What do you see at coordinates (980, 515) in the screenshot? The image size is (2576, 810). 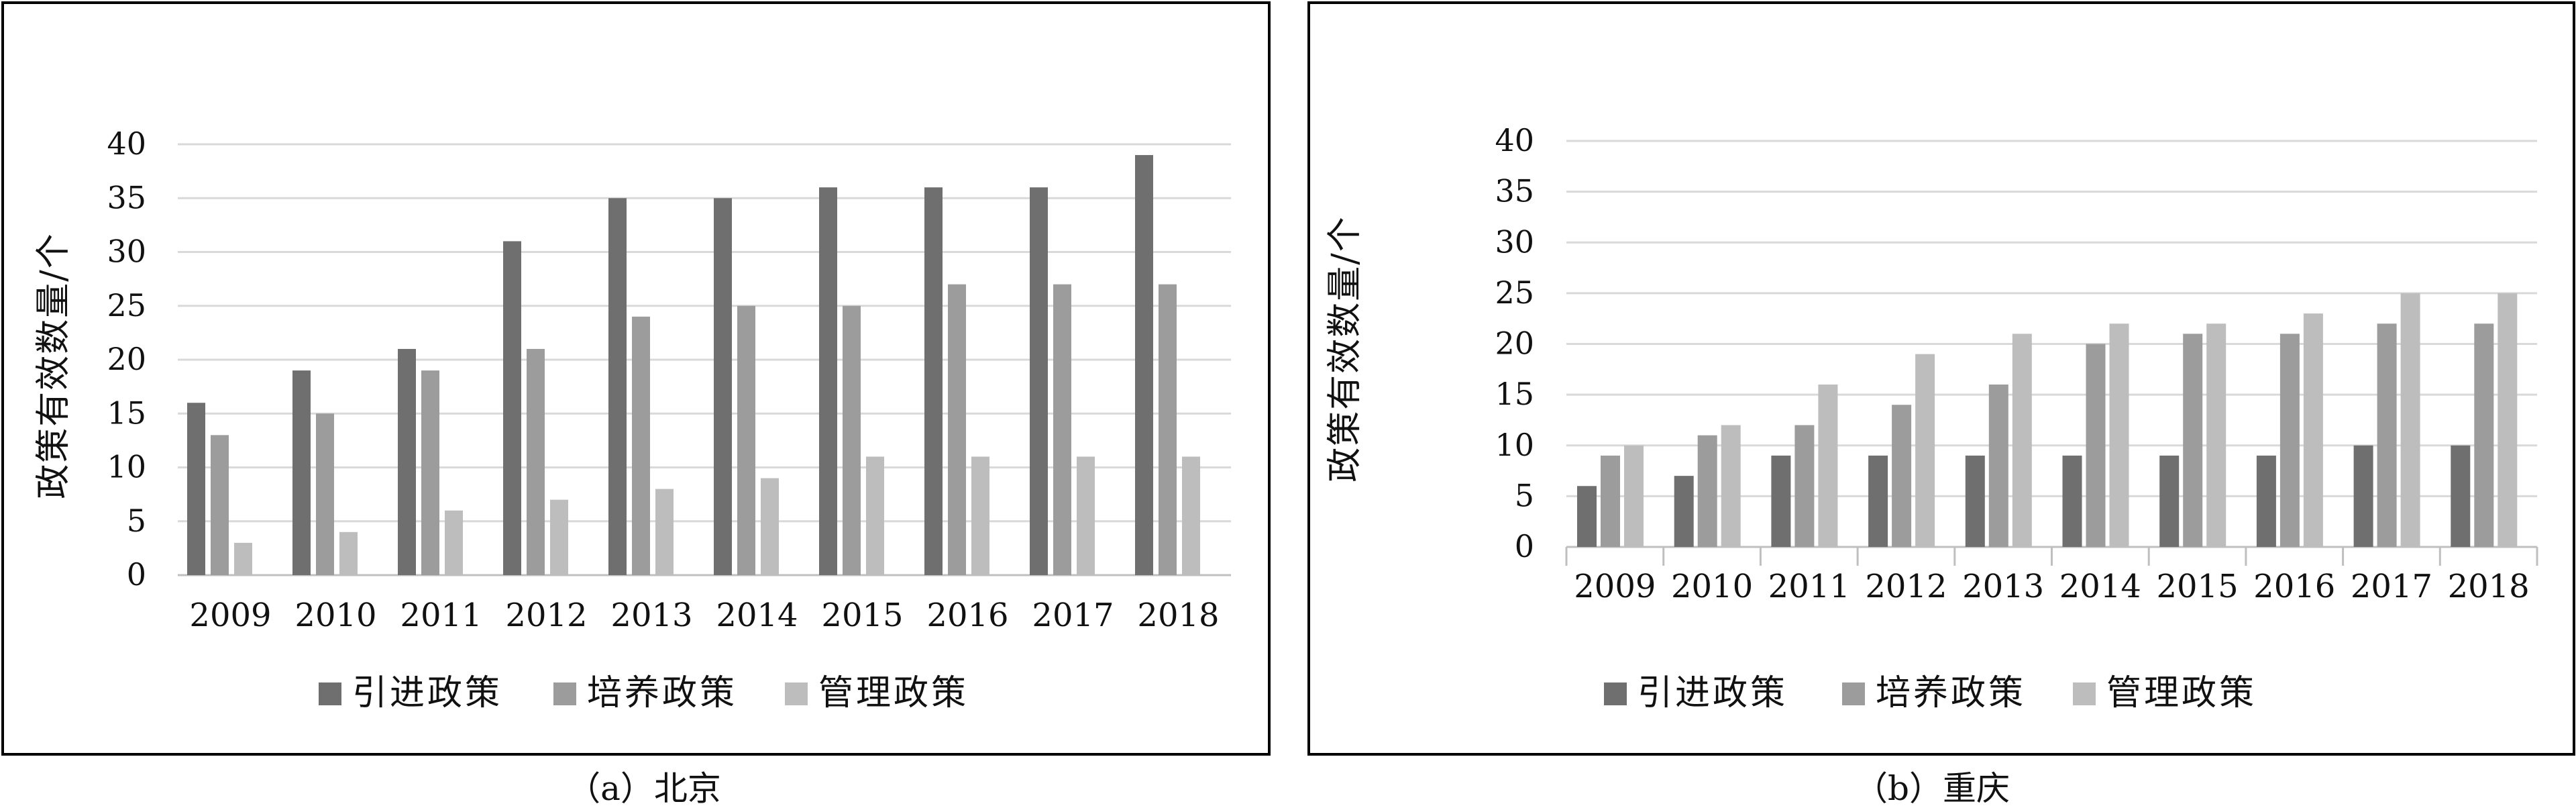 I see `bar-beijing-管理政策-2016` at bounding box center [980, 515].